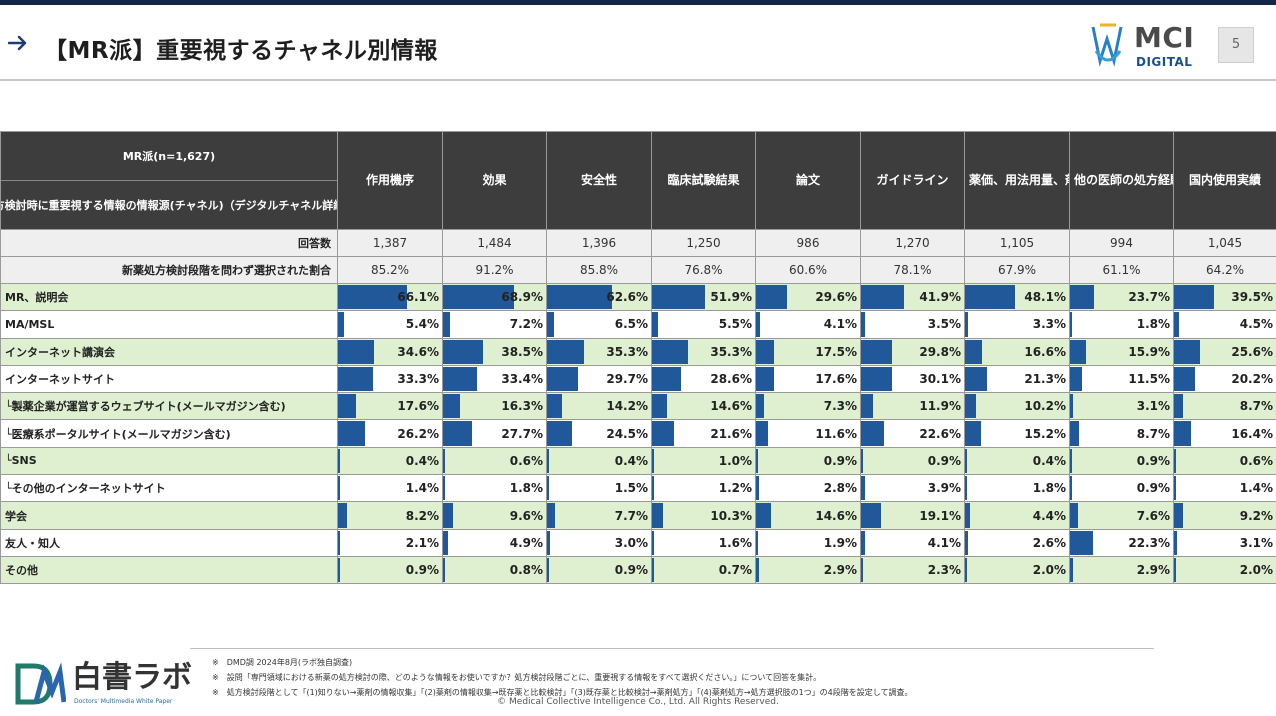  What do you see at coordinates (1045, 406) in the screenshot?
I see `value-label: 10.2%` at bounding box center [1045, 406].